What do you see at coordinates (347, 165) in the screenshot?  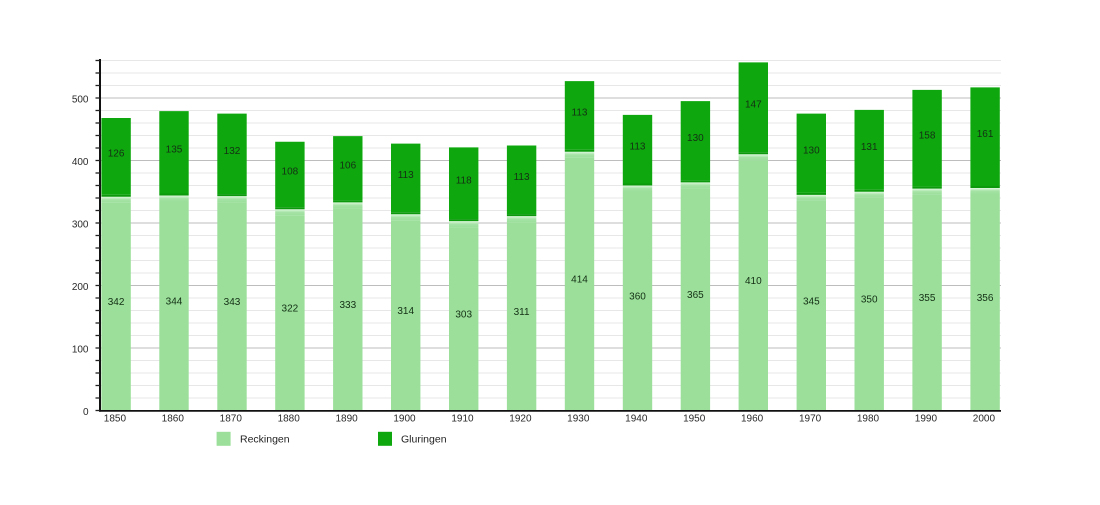 I see `svg-text: 106` at bounding box center [347, 165].